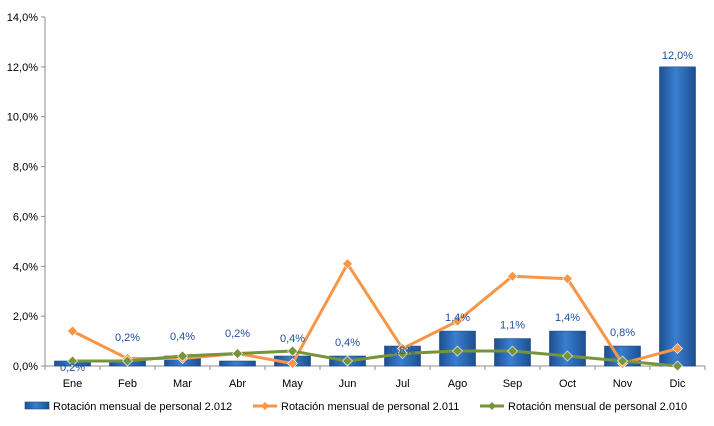 This screenshot has width=714, height=426. Describe the element at coordinates (22, 68) in the screenshot. I see `y-tick-label: 12,0%` at that location.